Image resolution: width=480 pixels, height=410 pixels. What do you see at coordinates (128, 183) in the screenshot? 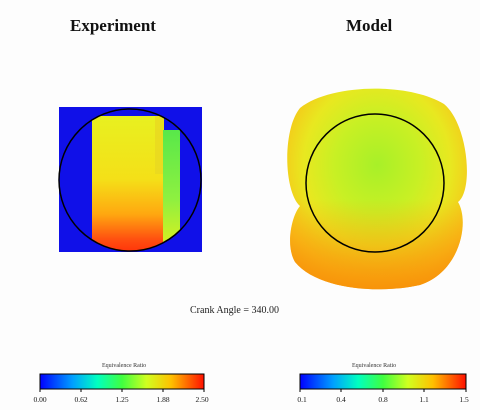
I see `experiment-main-region` at bounding box center [128, 183].